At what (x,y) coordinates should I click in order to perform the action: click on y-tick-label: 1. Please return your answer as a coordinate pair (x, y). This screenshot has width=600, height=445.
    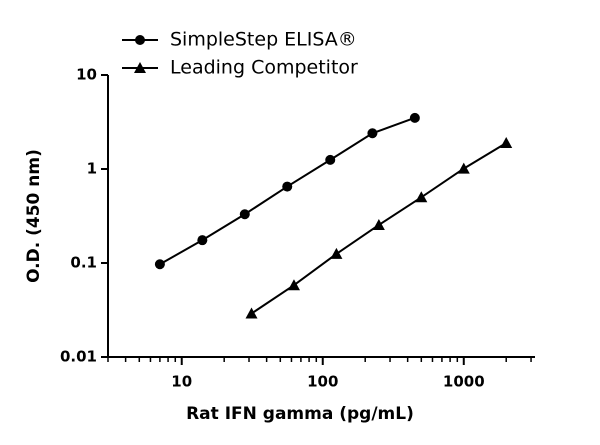
    Looking at the image, I should click on (92, 169).